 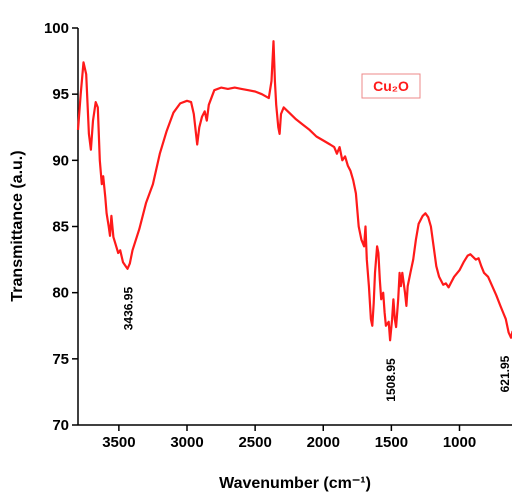 What do you see at coordinates (17, 225) in the screenshot?
I see `y-axis-label: Transmittance (a.u.)` at bounding box center [17, 225].